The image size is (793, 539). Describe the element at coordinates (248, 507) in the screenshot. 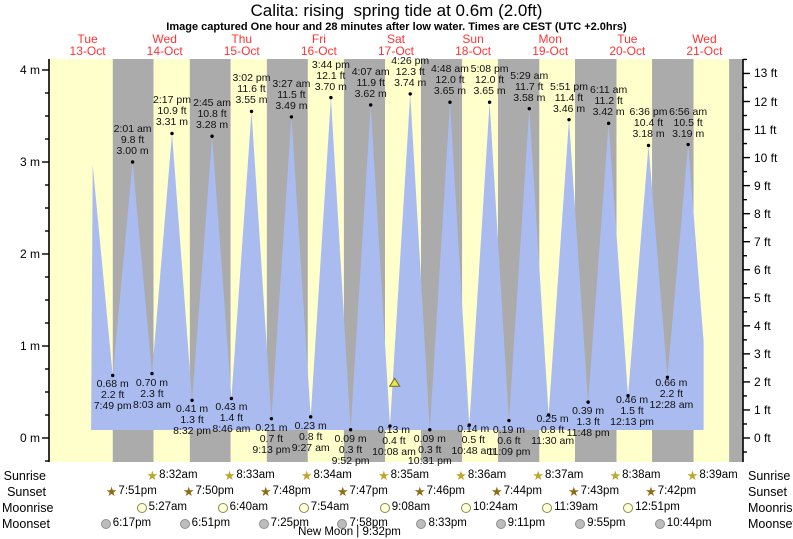

I see `moonrise-time: 6:40am` at that location.